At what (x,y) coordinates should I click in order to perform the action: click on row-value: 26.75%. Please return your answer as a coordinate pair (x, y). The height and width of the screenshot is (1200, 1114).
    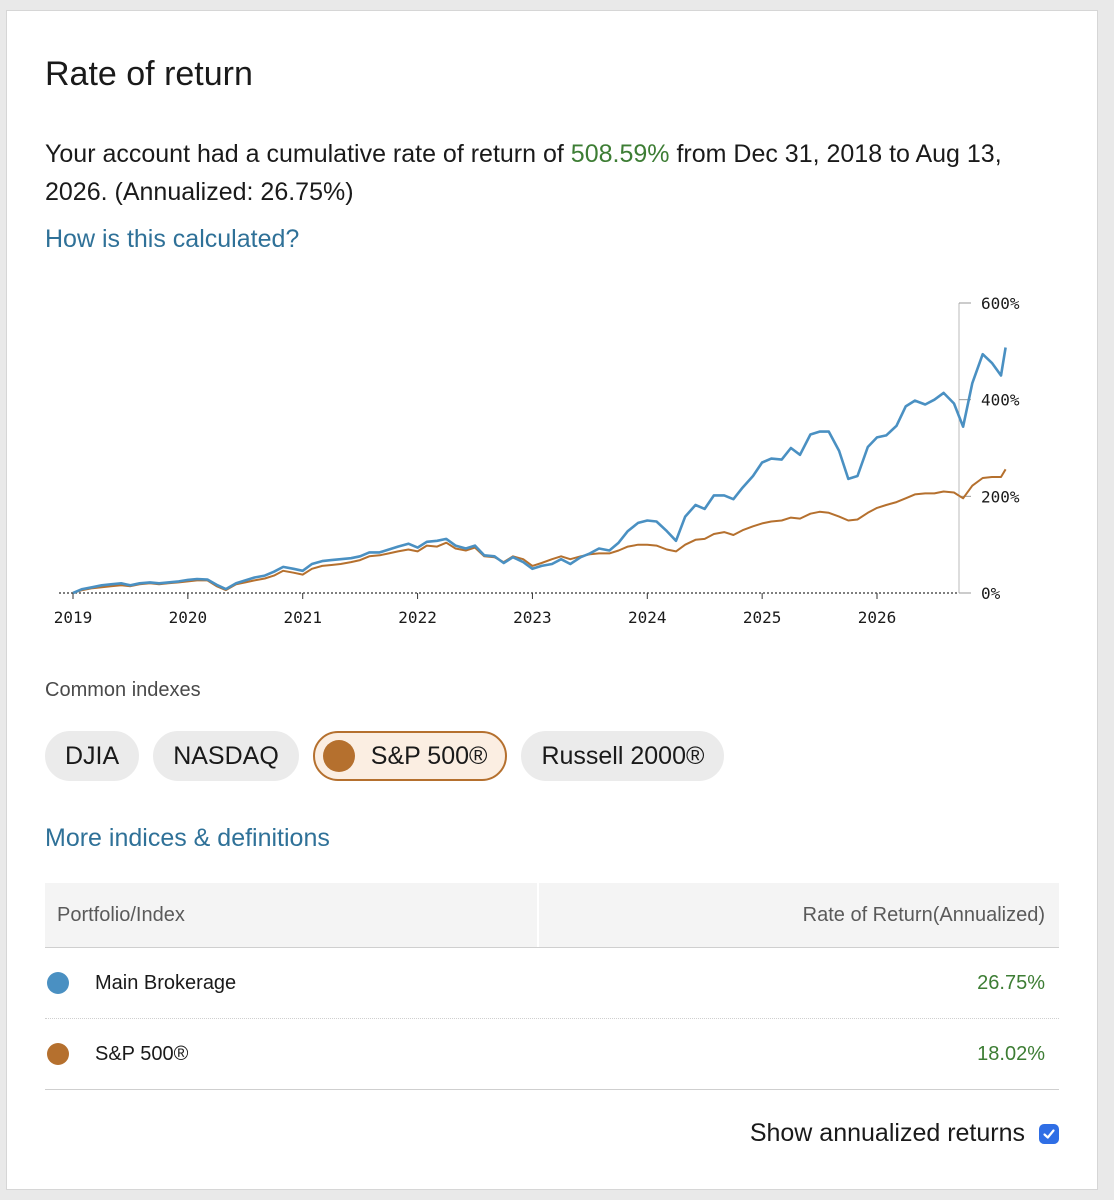
    Looking at the image, I should click on (1011, 982).